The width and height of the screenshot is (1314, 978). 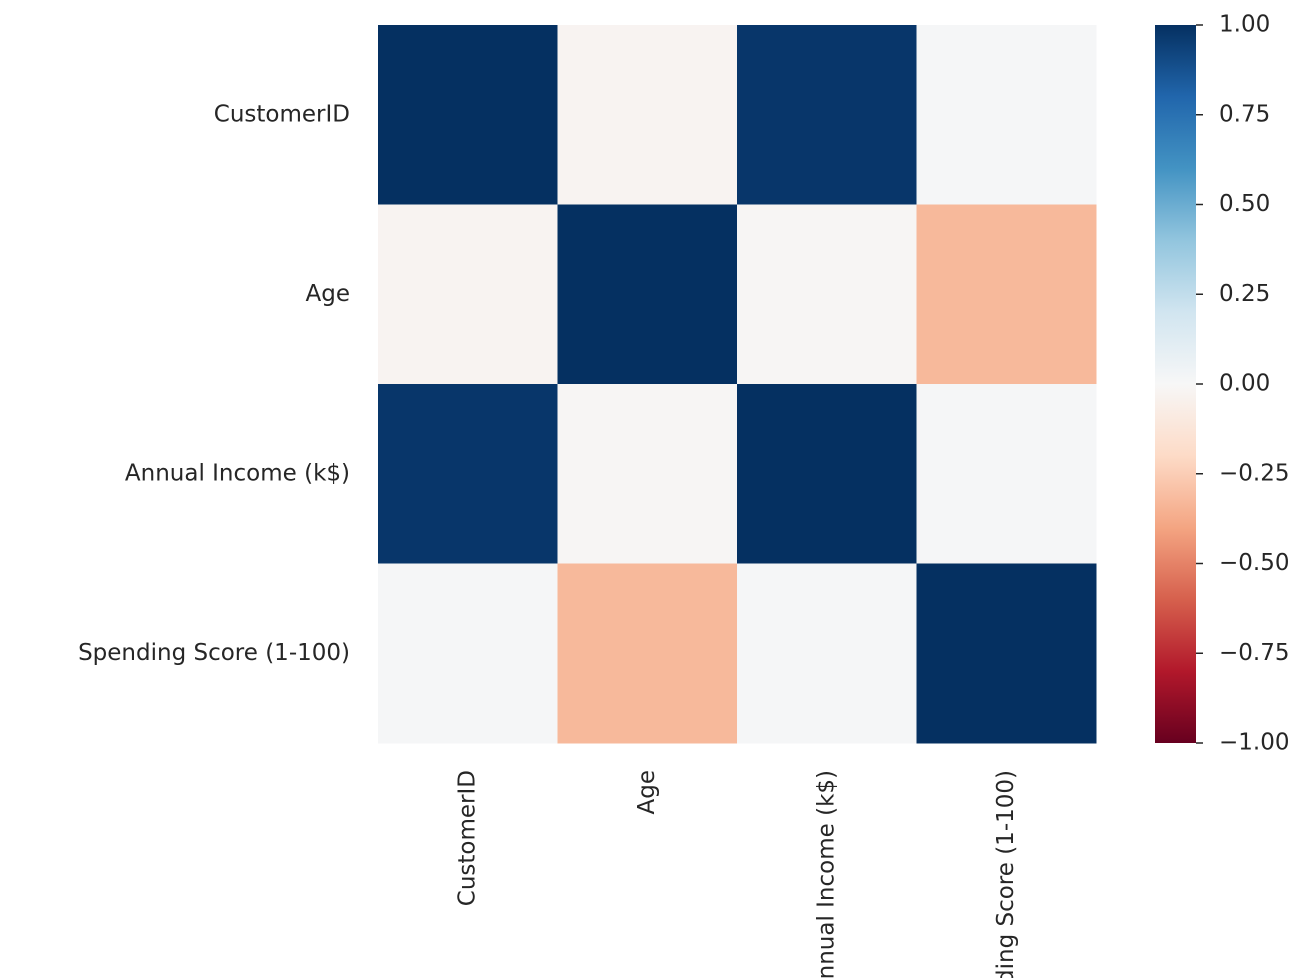 What do you see at coordinates (328, 294) in the screenshot?
I see `y-tick-label: Age` at bounding box center [328, 294].